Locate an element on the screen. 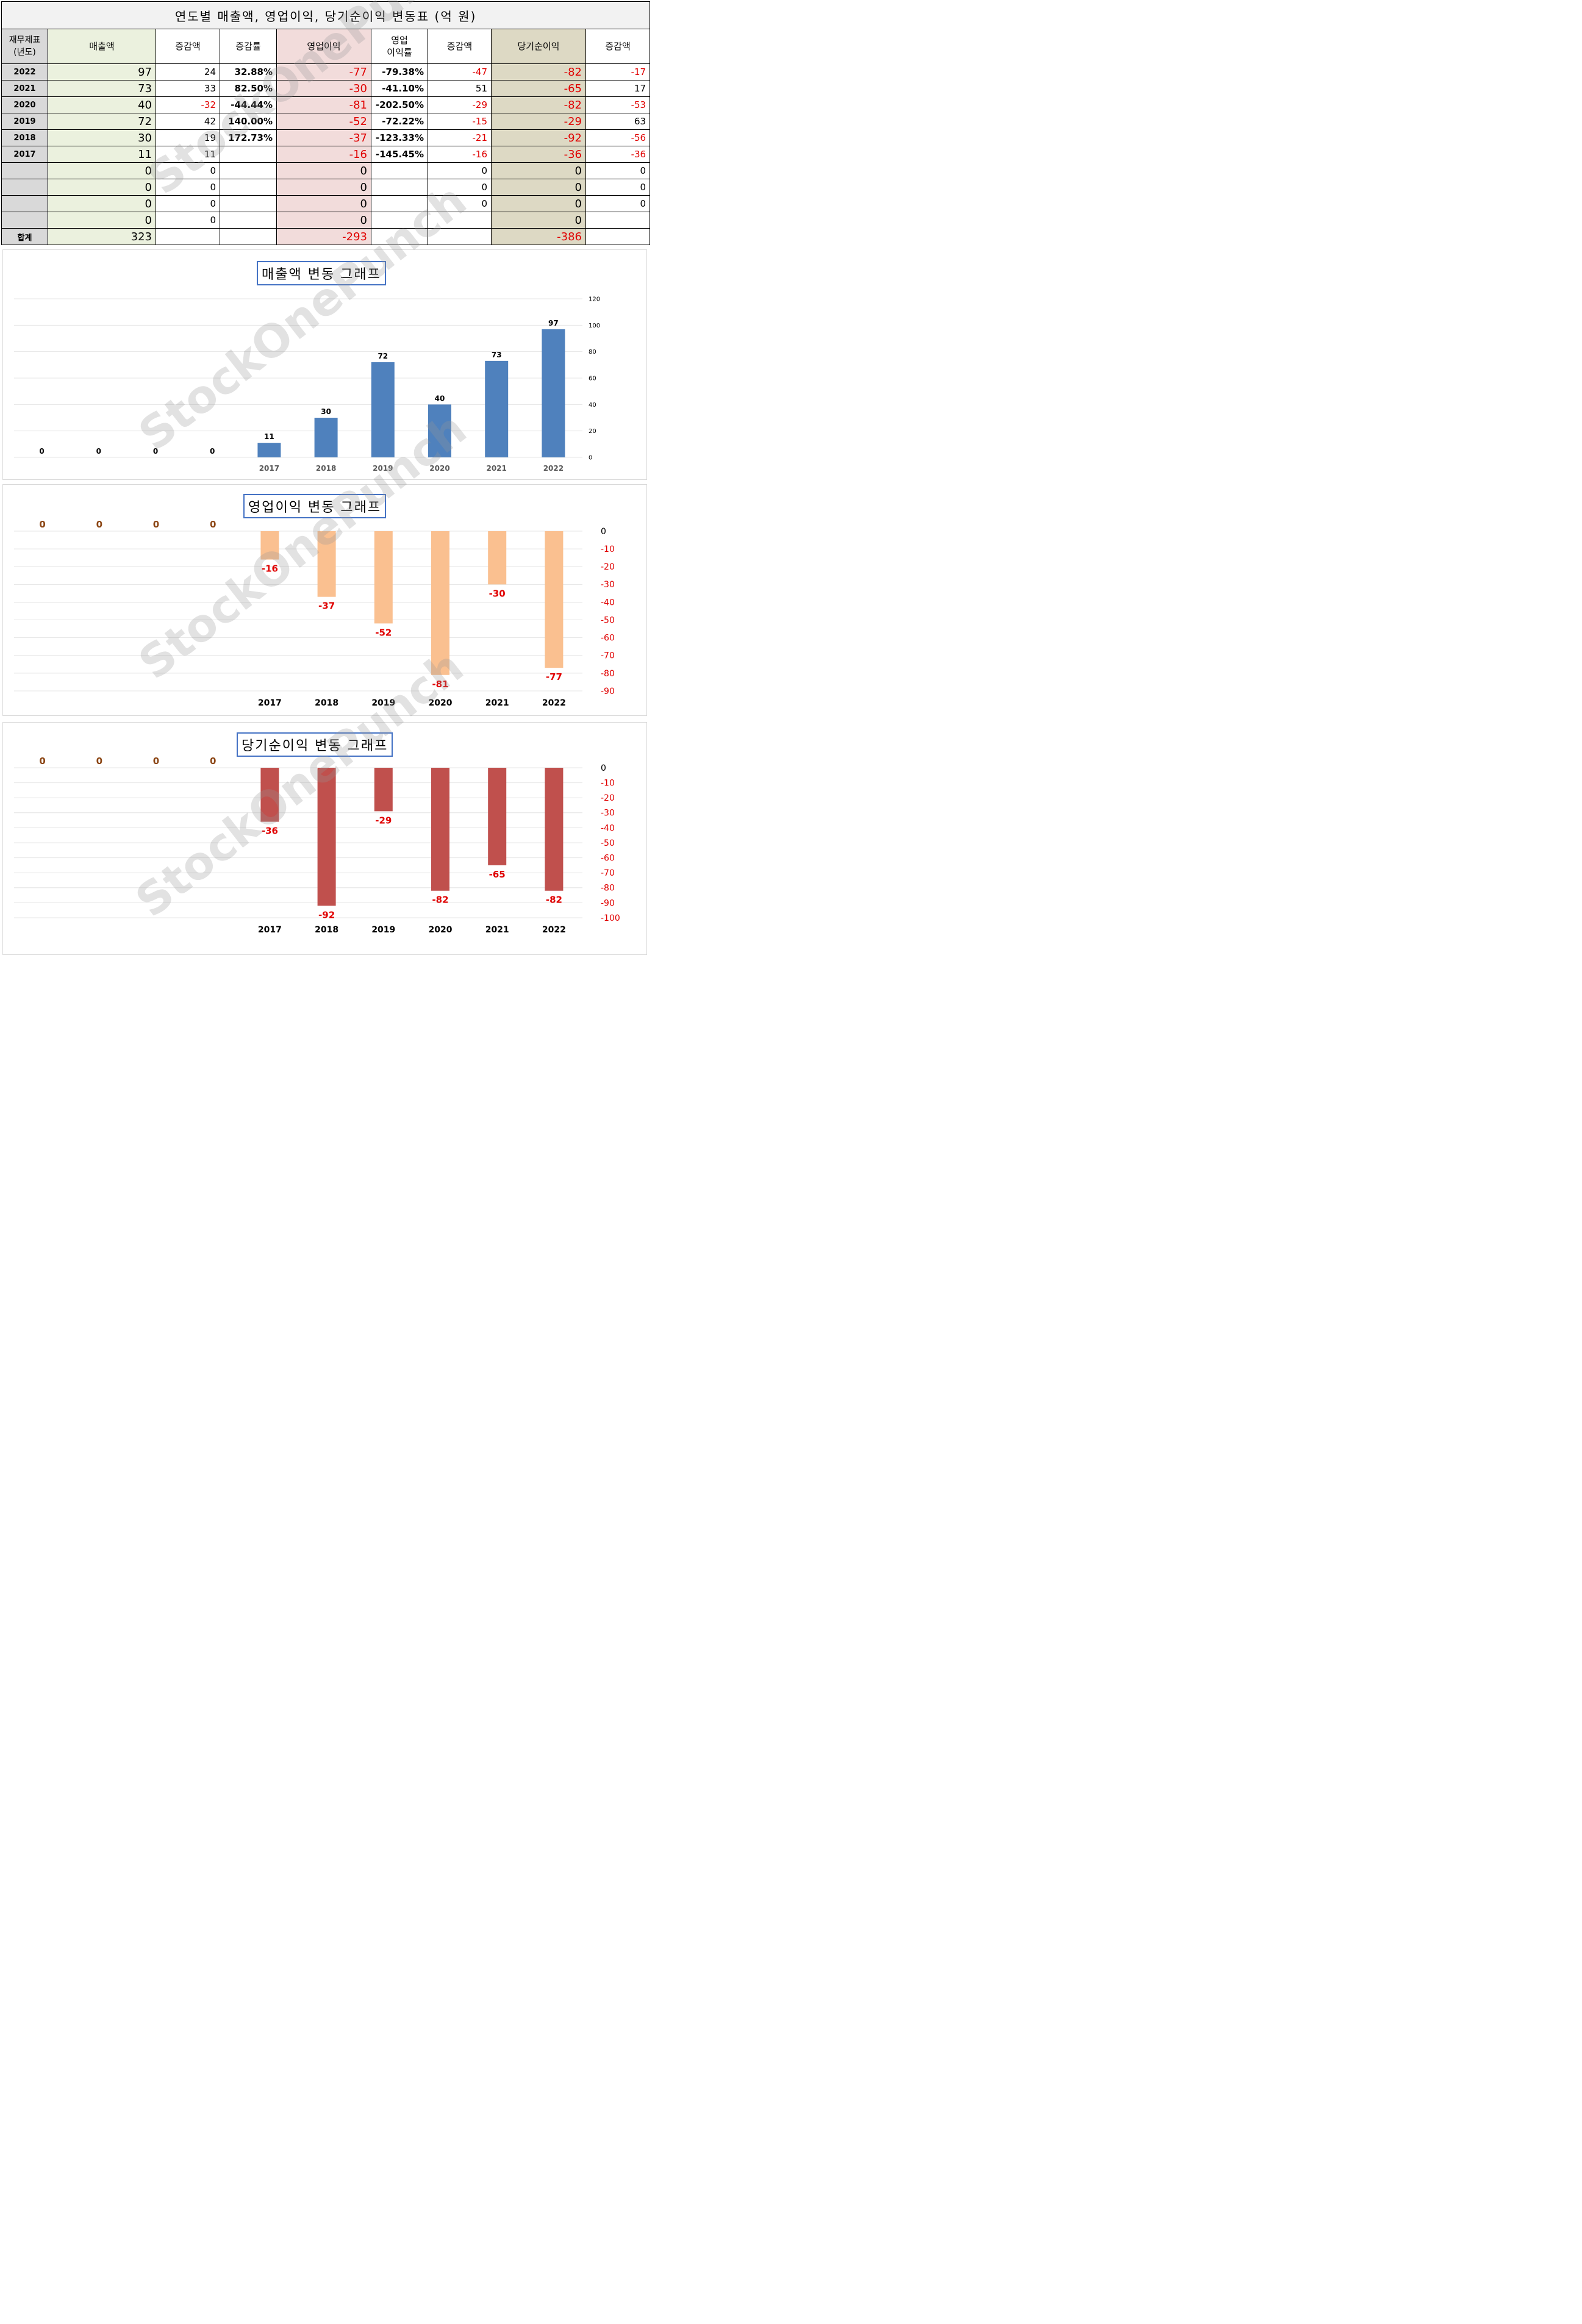 The image size is (1582, 2324). op-margin-cell: -123.33% is located at coordinates (399, 137).